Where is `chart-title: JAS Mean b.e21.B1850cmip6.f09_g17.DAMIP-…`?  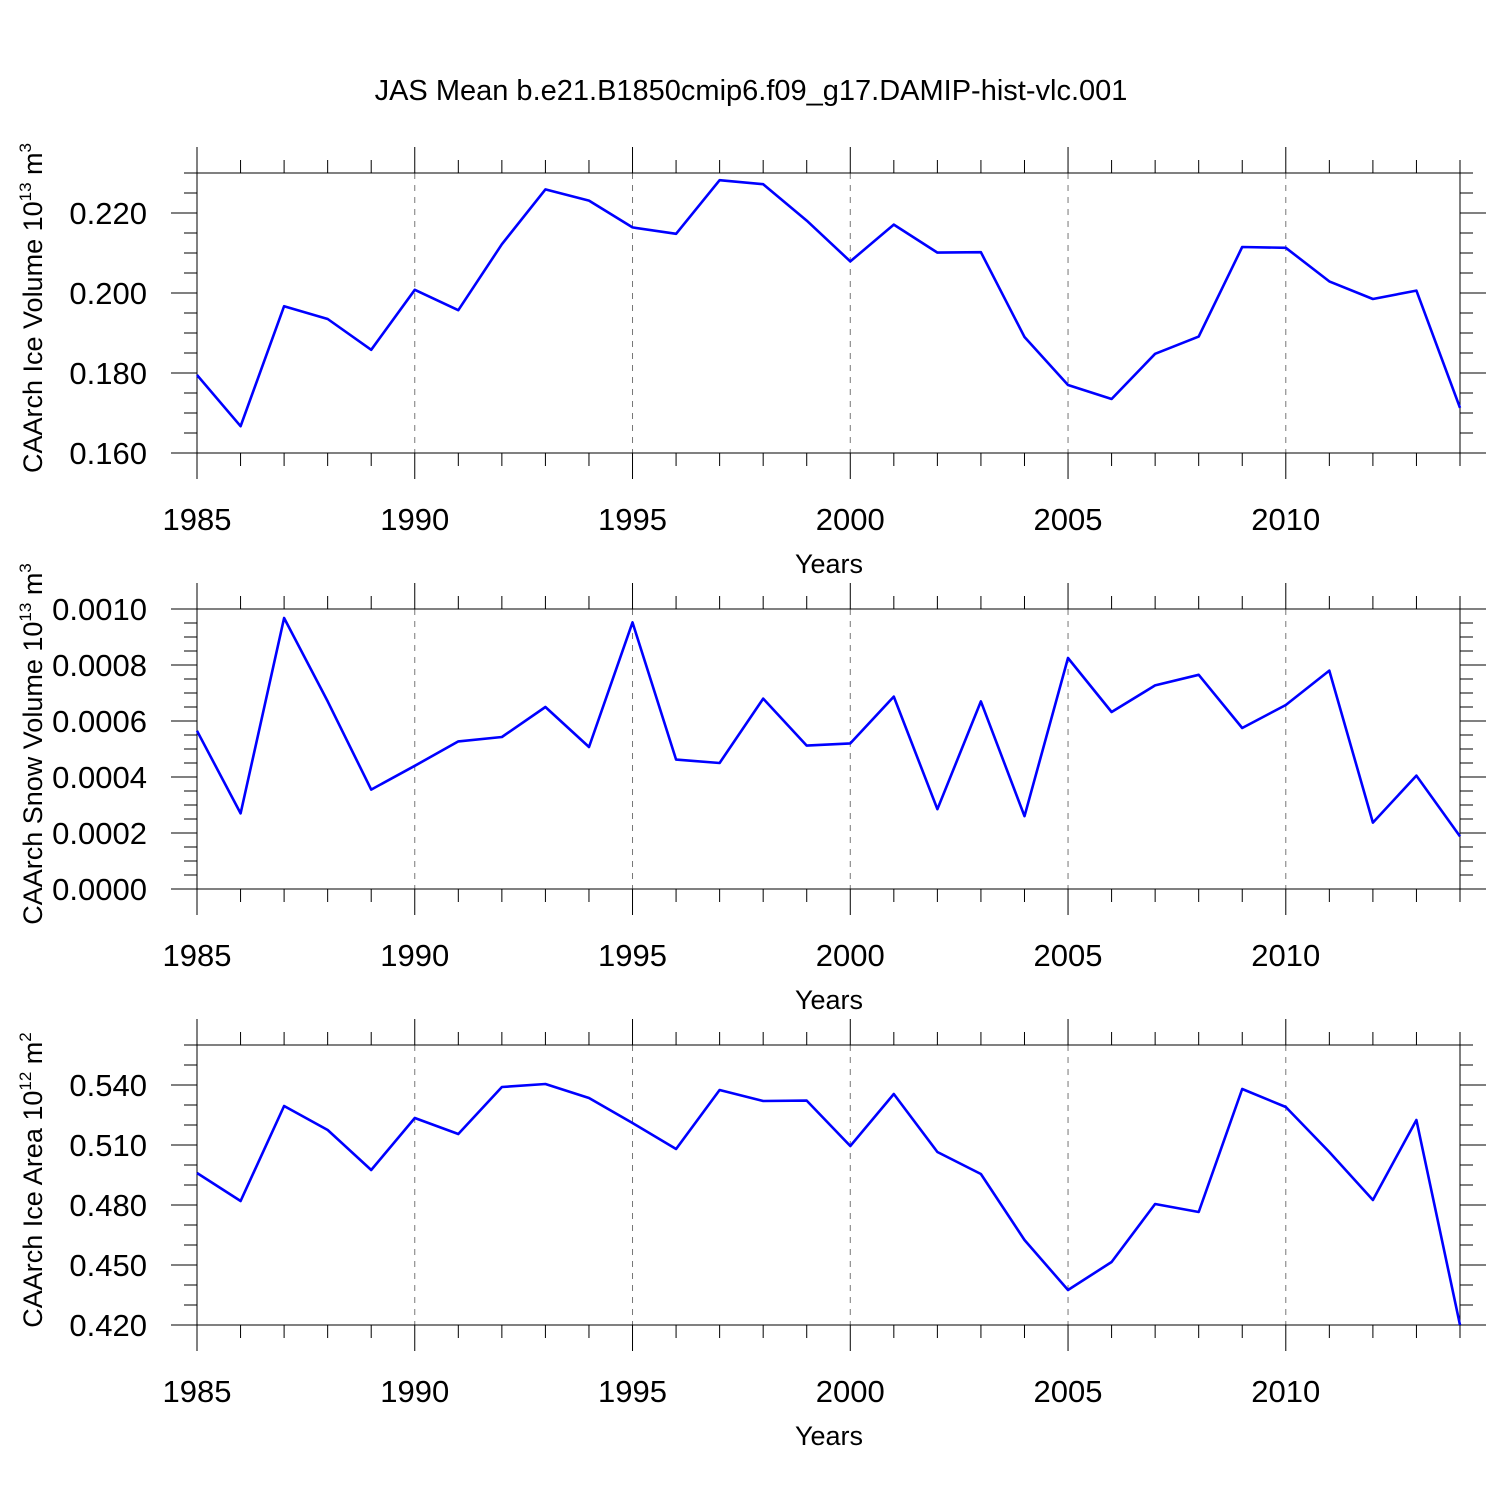
chart-title: JAS Mean b.e21.B1850cmip6.f09_g17.DAMIP-… is located at coordinates (751, 91).